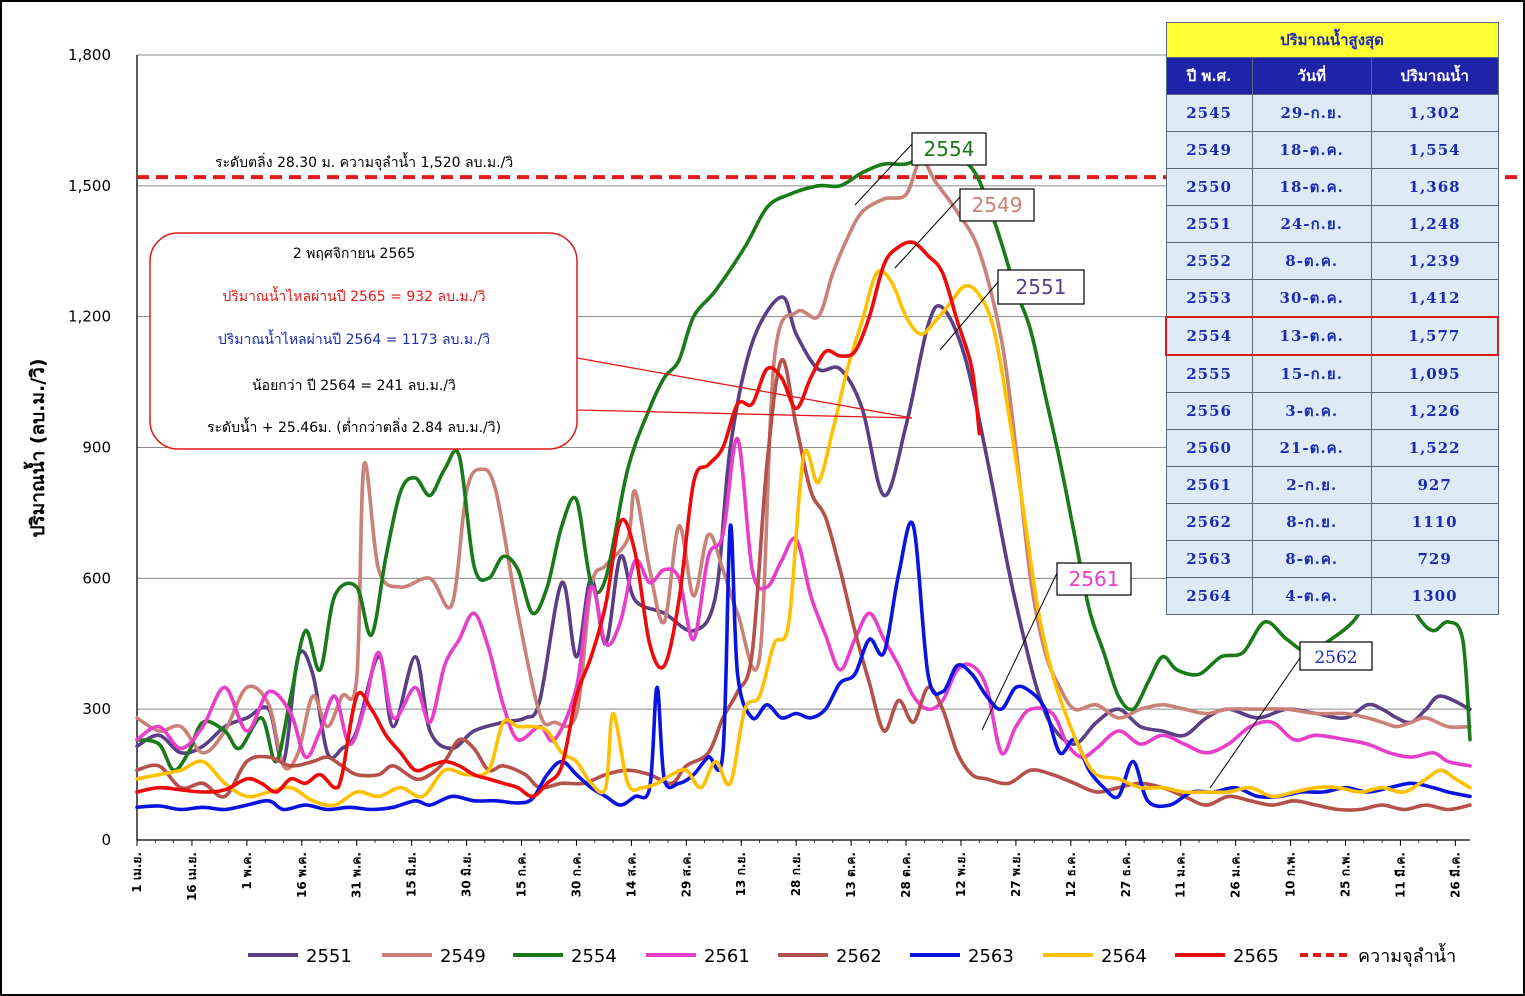  I want to click on peak-table-row: 2552 8-ต.ค. 1,239, so click(1332, 261).